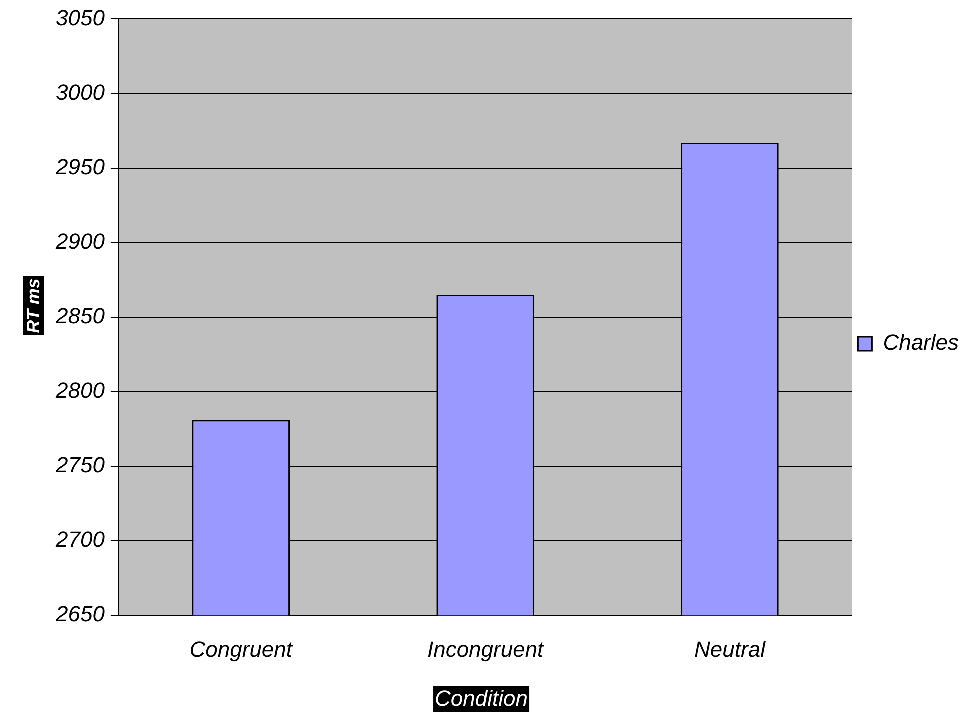 This screenshot has height=728, width=977. I want to click on x-tick-label: Neutral, so click(730, 649).